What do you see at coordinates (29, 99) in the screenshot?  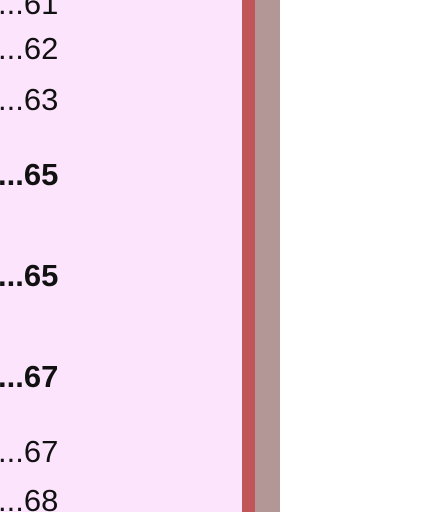 I see `toc-entry-text: ...63` at bounding box center [29, 99].